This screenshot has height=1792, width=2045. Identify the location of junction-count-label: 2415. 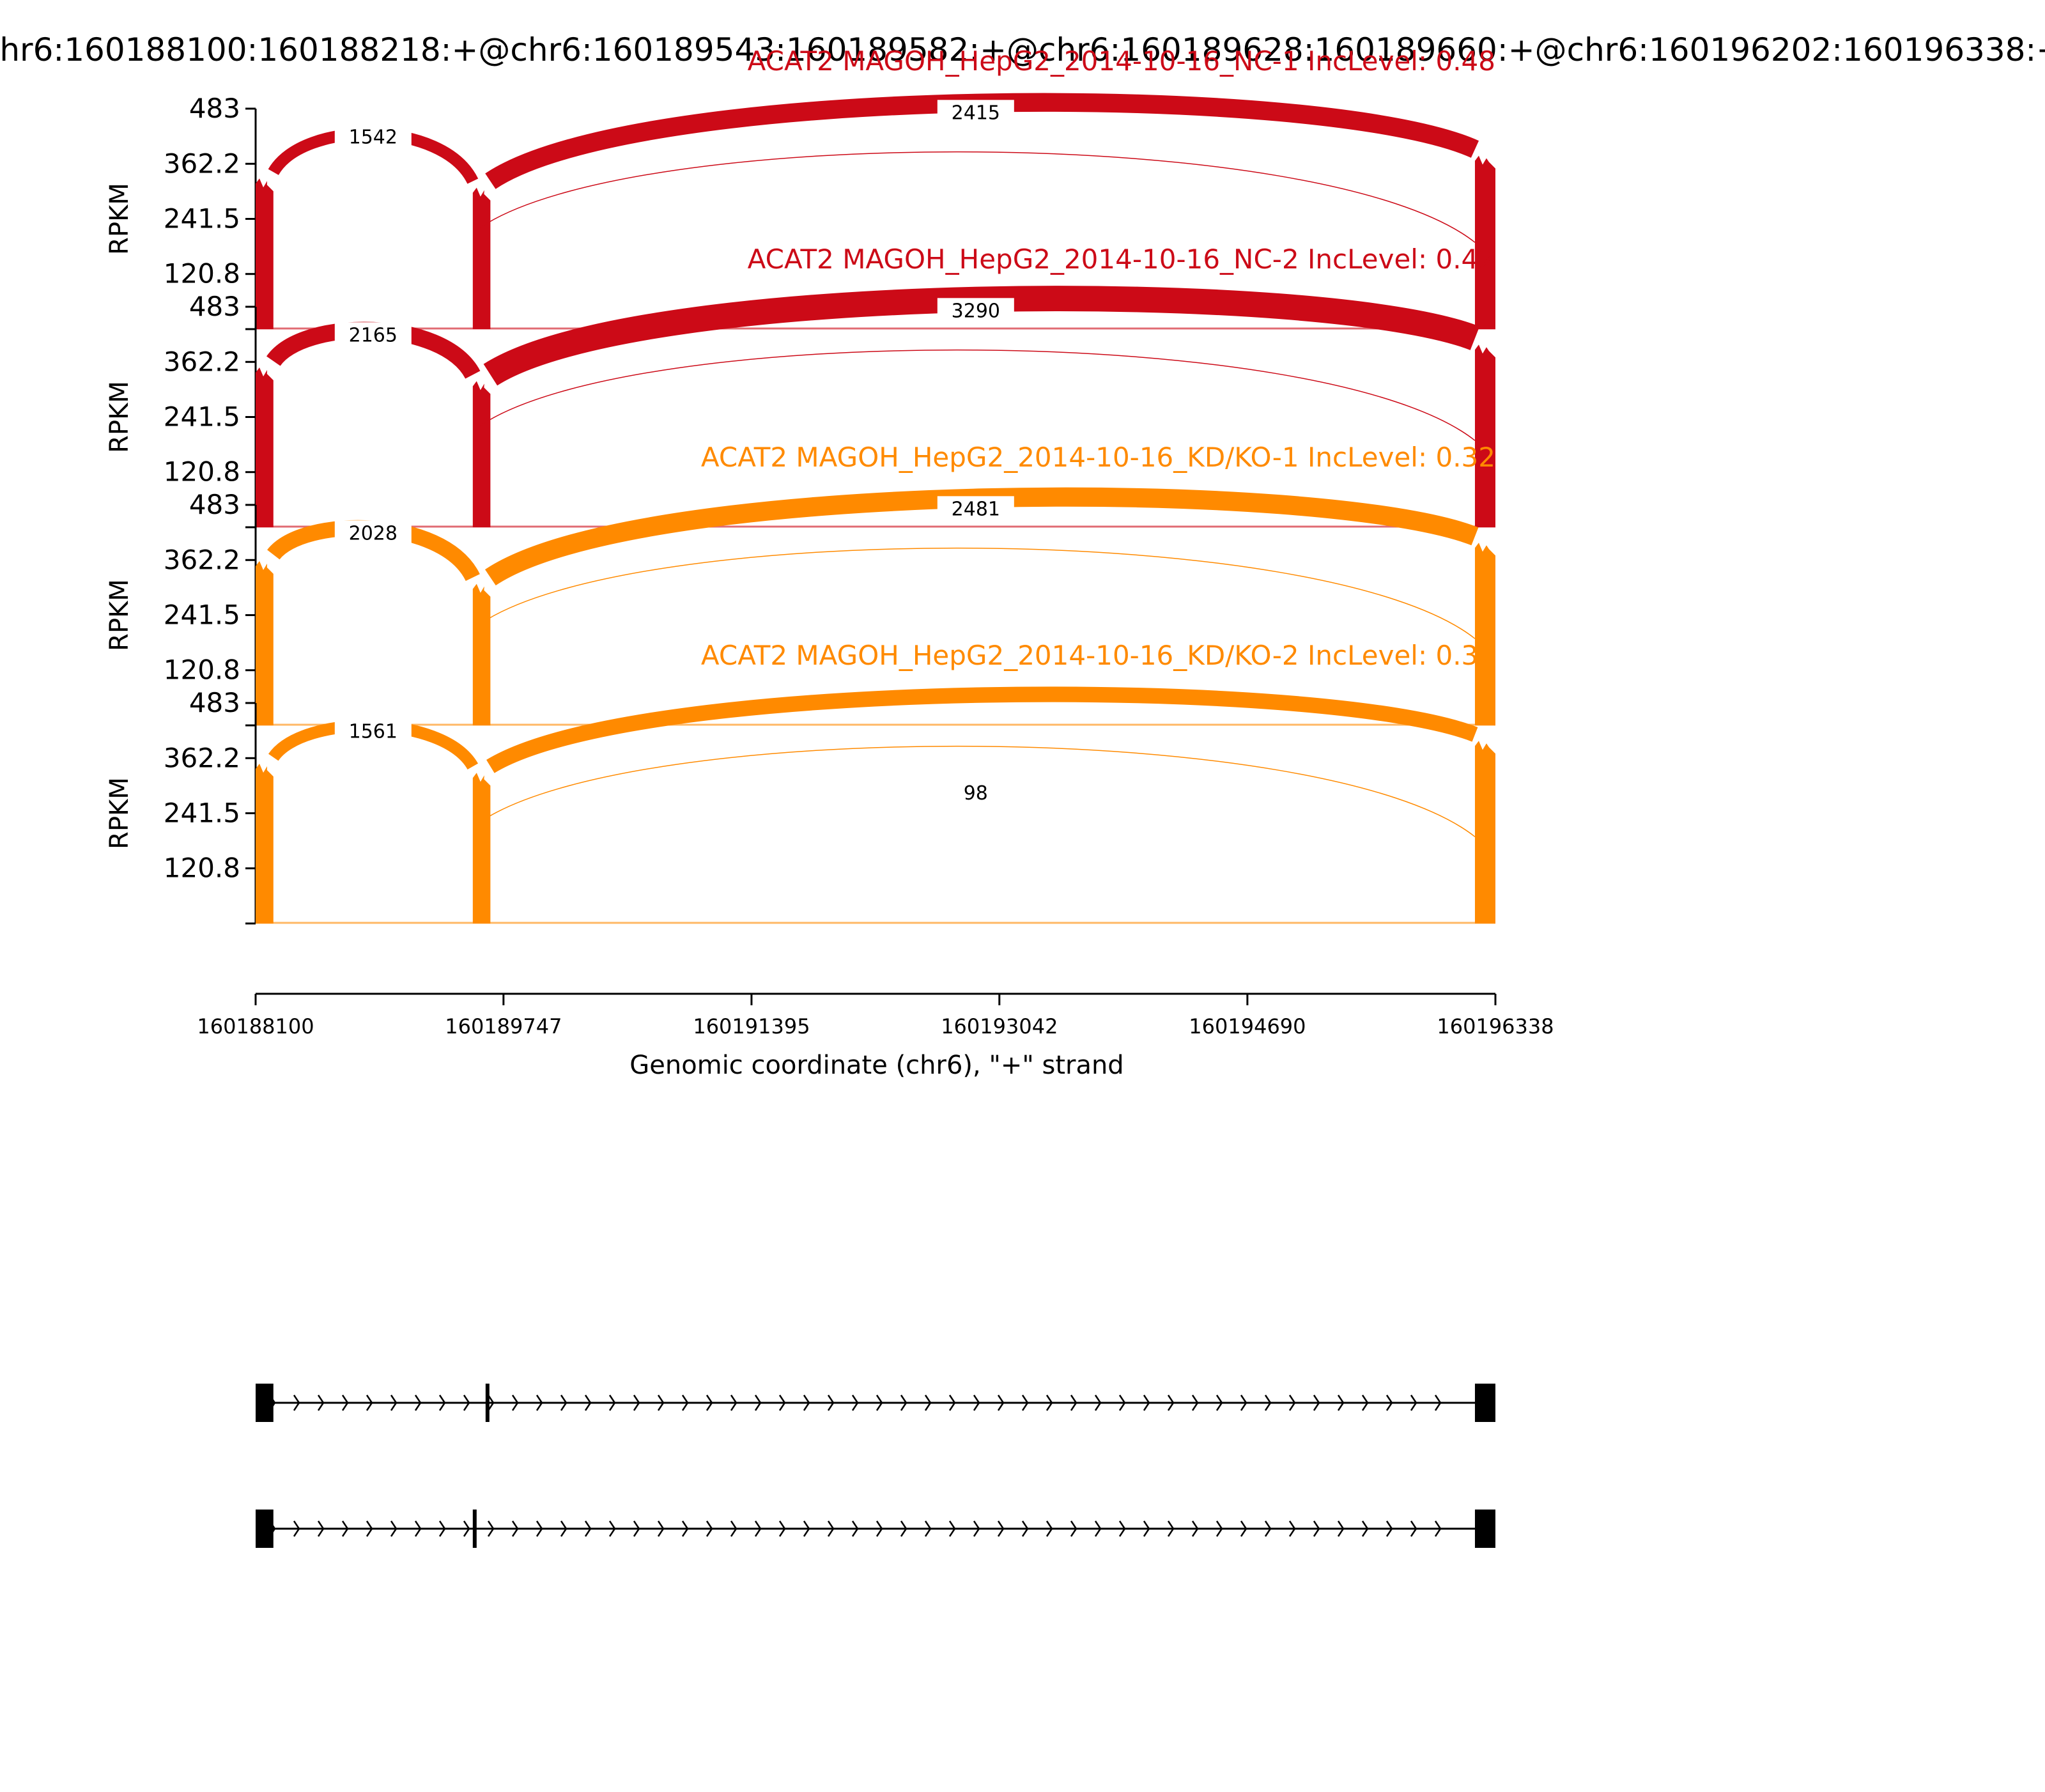
(976, 113).